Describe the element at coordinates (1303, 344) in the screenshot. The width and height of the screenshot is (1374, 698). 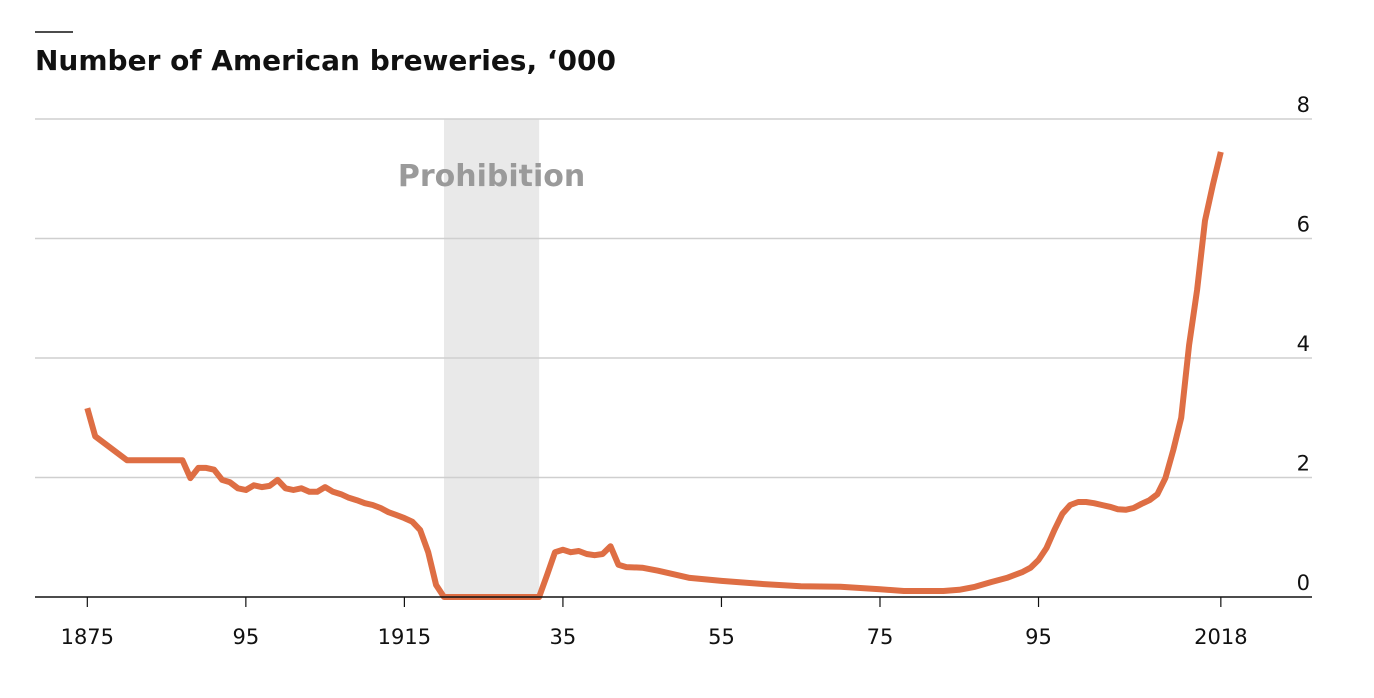
I see `y-tick-label: 4` at that location.